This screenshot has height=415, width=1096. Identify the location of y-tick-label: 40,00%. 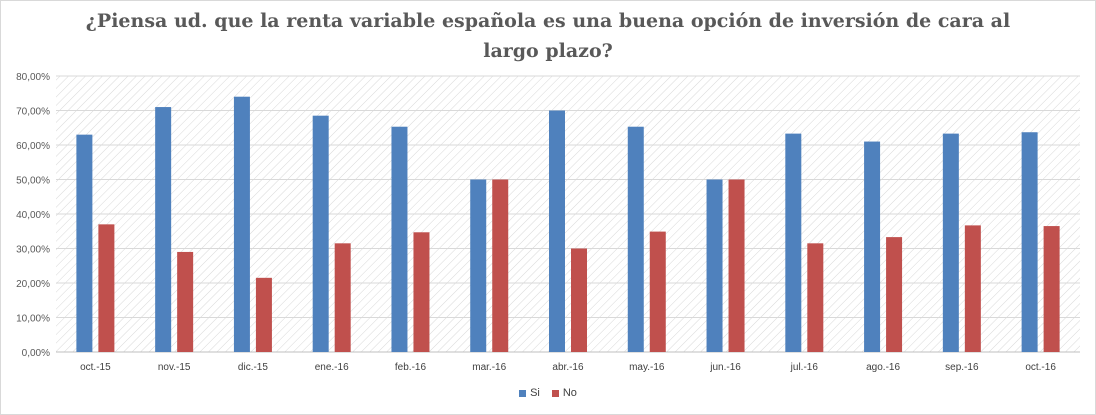
(33, 215).